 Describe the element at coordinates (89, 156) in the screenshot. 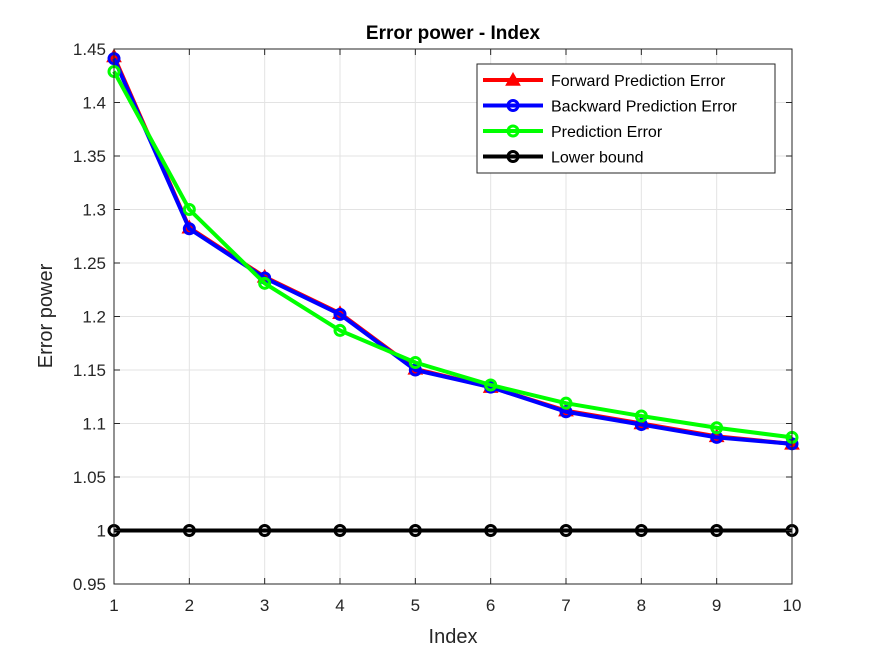

I see `y-tick-label: 1.35` at that location.